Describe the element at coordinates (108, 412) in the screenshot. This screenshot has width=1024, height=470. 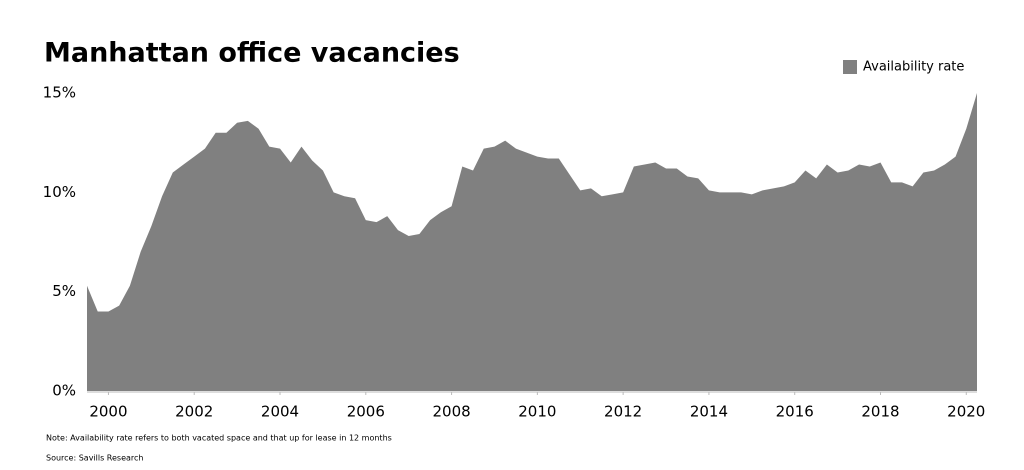
I see `x-tick-label: 2000` at that location.